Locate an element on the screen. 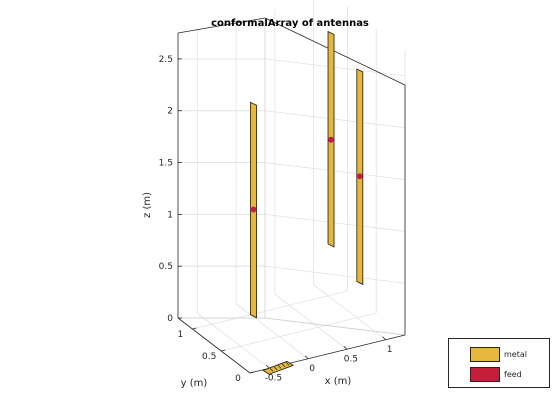 This screenshot has width=560, height=420. x-tick-label-2: 0.5 is located at coordinates (351, 359).